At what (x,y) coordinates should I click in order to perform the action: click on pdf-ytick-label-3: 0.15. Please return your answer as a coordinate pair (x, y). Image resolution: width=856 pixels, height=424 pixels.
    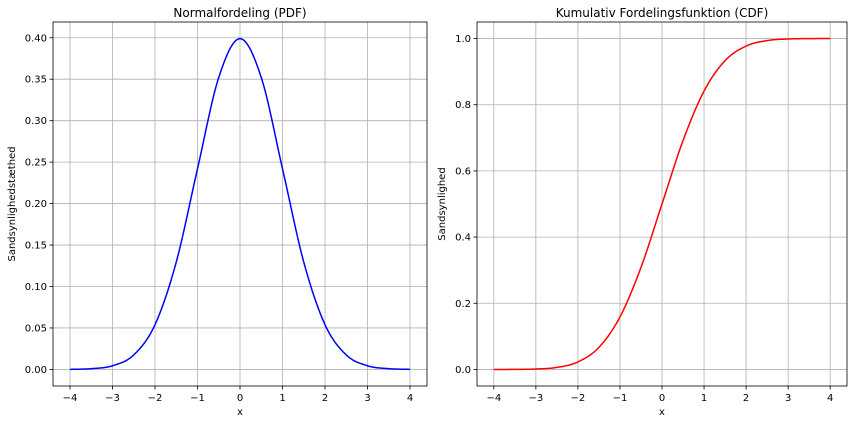
    Looking at the image, I should click on (36, 246).